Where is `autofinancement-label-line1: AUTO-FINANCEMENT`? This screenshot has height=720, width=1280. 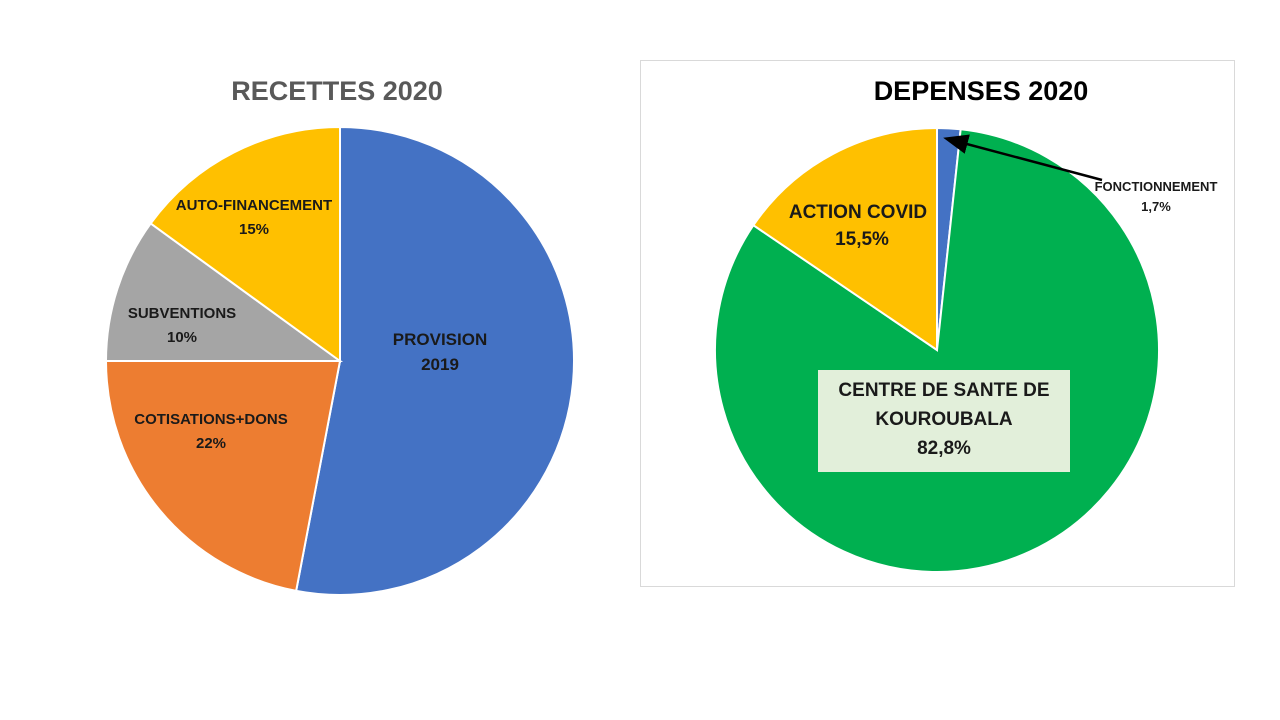
autofinancement-label-line1: AUTO-FINANCEMENT is located at coordinates (254, 205).